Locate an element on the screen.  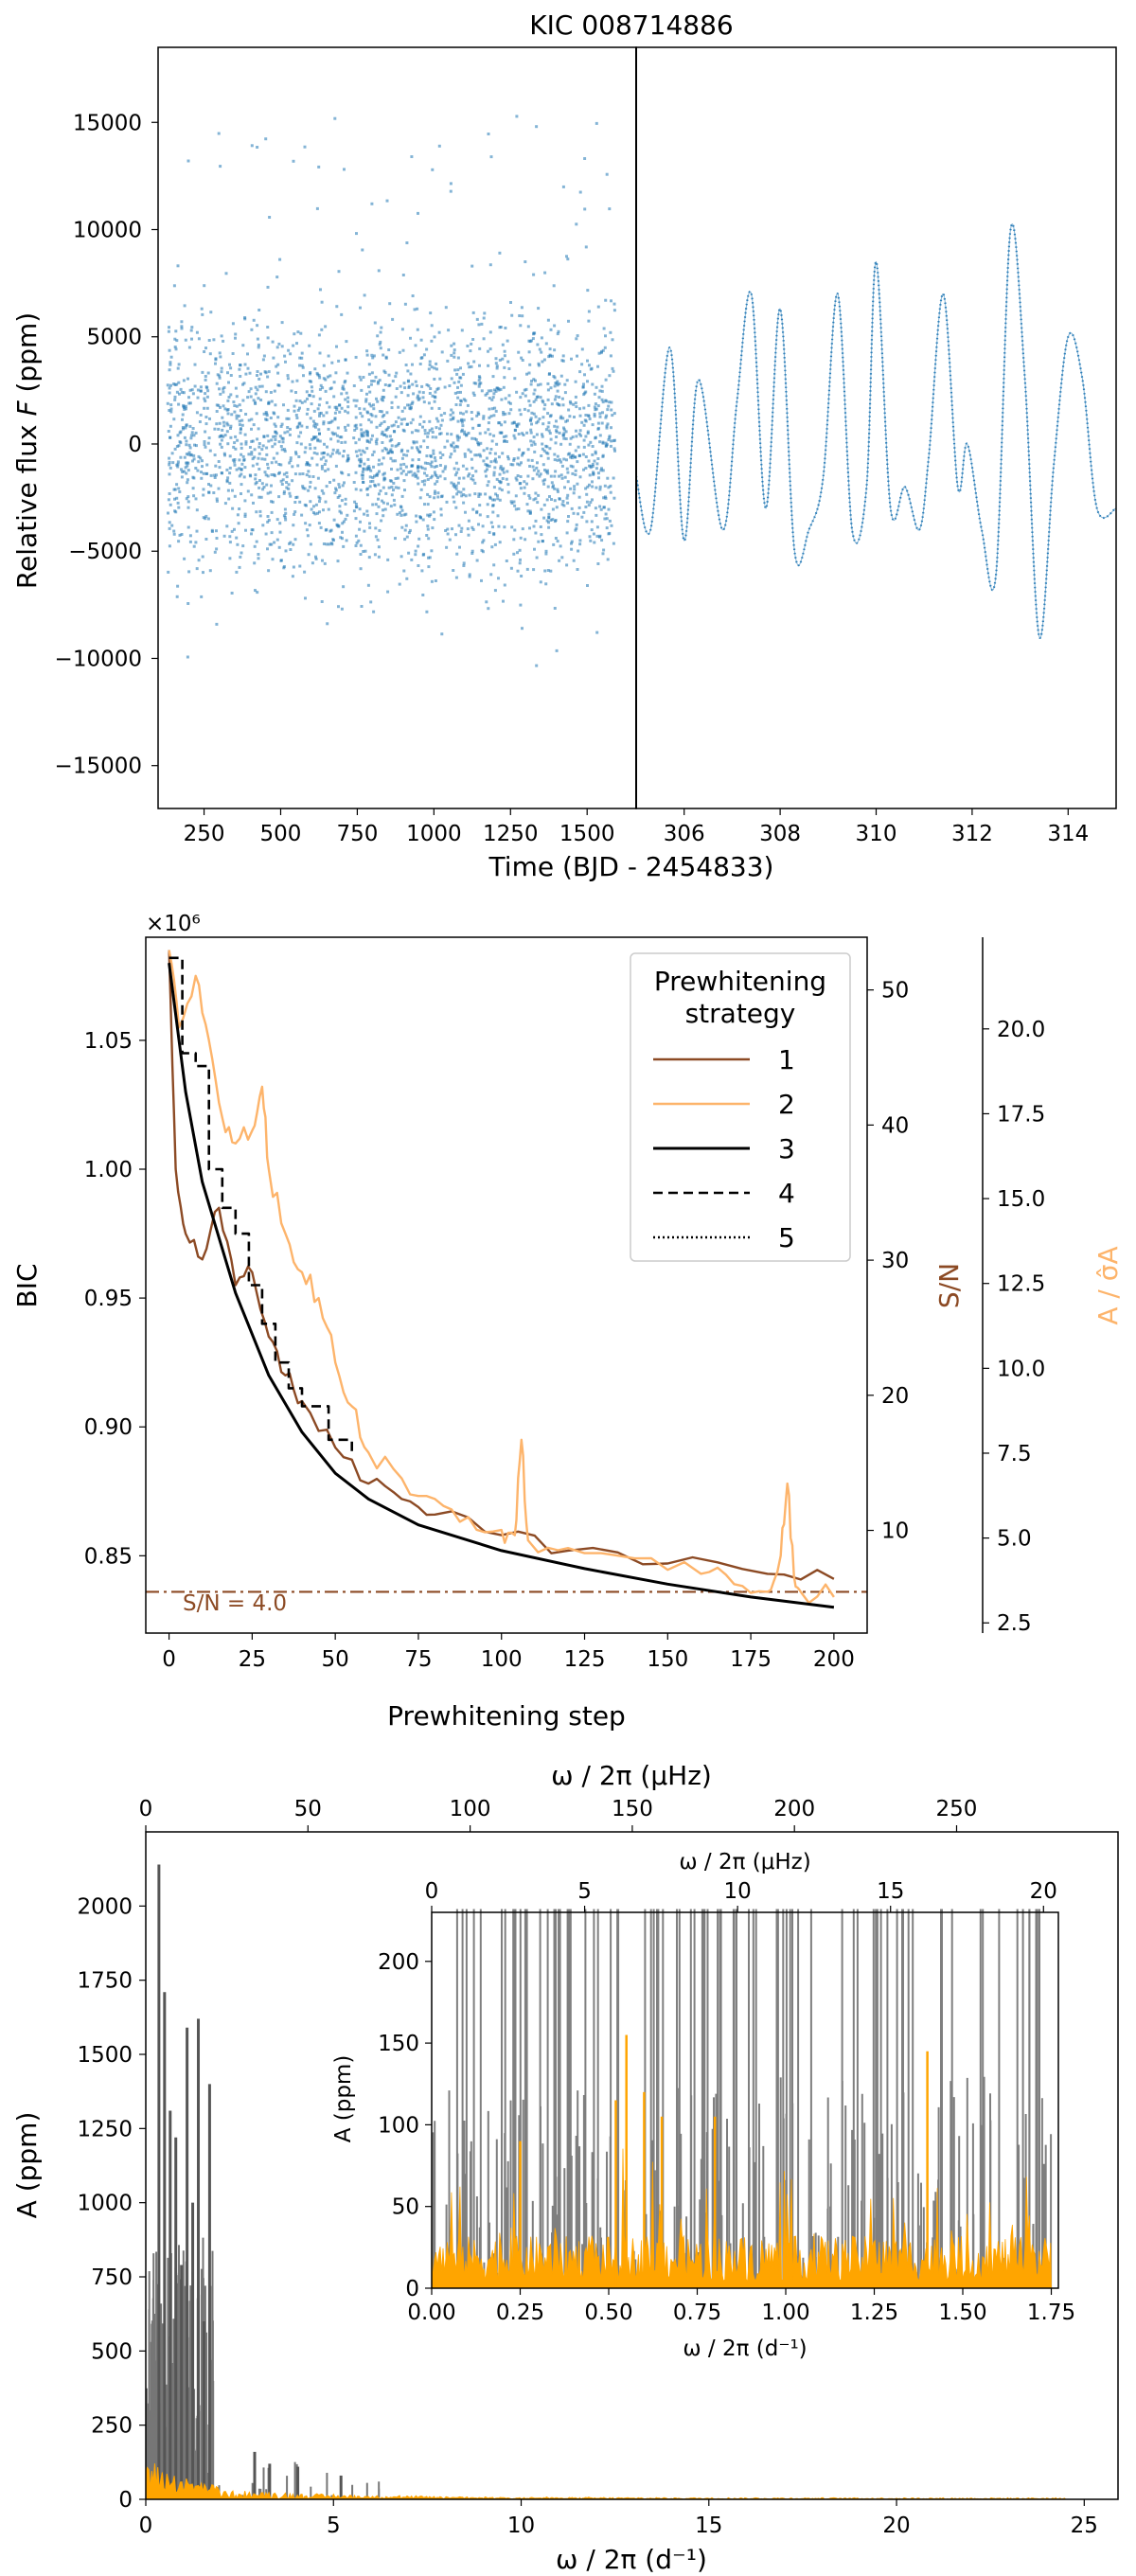
inset-top-tick-label: 5 is located at coordinates (584, 1892).